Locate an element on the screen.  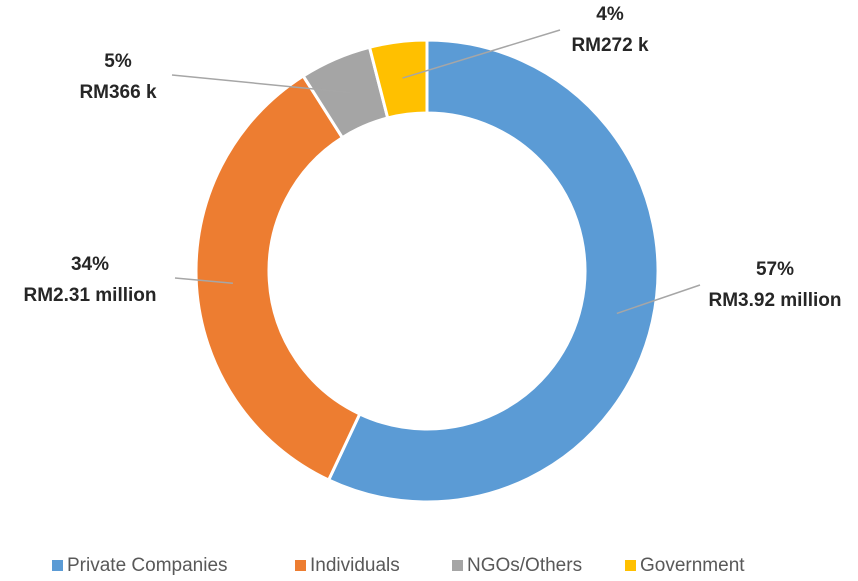
legend-label: Individuals is located at coordinates (355, 565).